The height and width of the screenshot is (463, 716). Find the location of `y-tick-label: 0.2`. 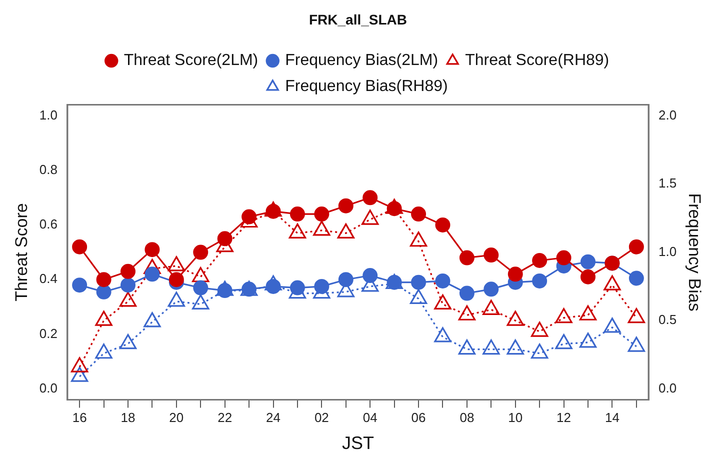

y-tick-label: 0.2 is located at coordinates (48, 333).